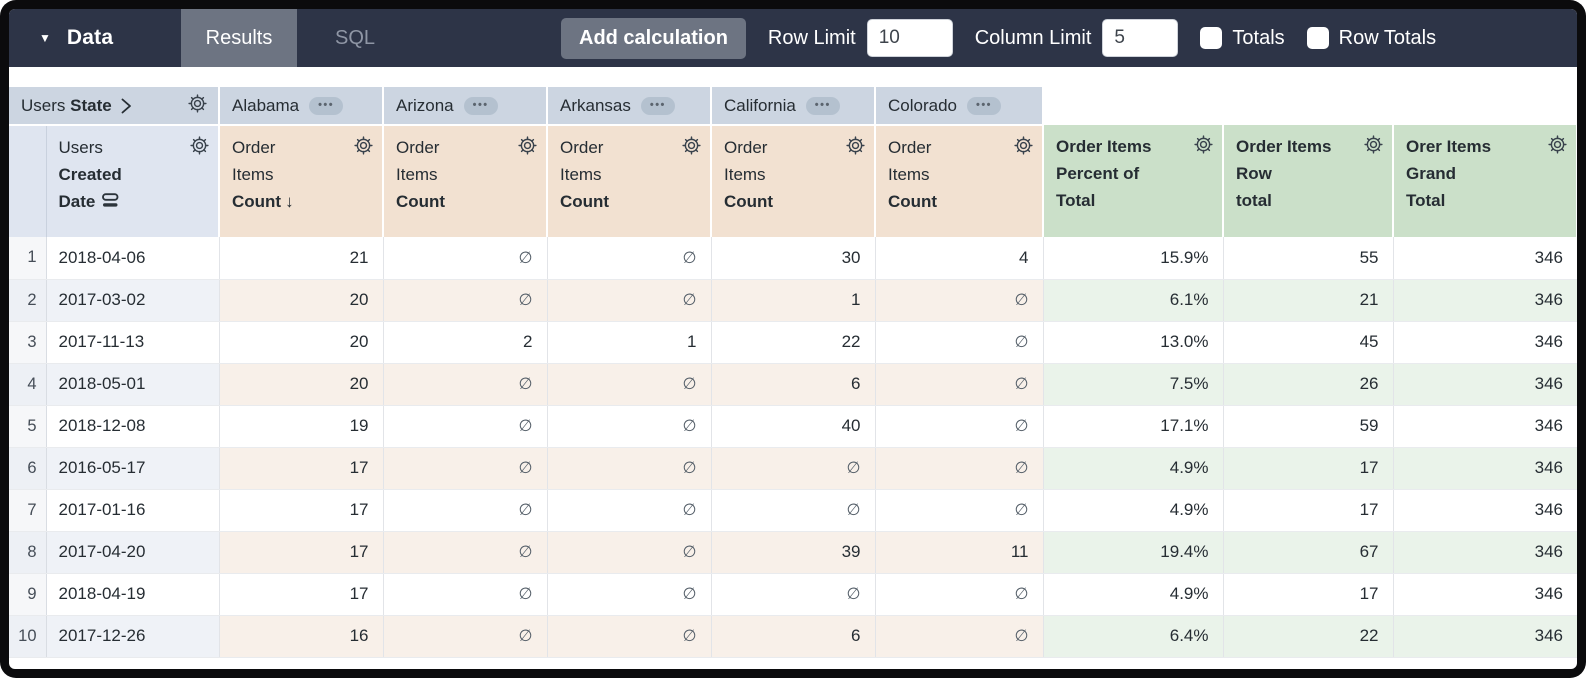 The height and width of the screenshot is (678, 1586). What do you see at coordinates (1133, 384) in the screenshot?
I see `value-cell: 7.5%` at bounding box center [1133, 384].